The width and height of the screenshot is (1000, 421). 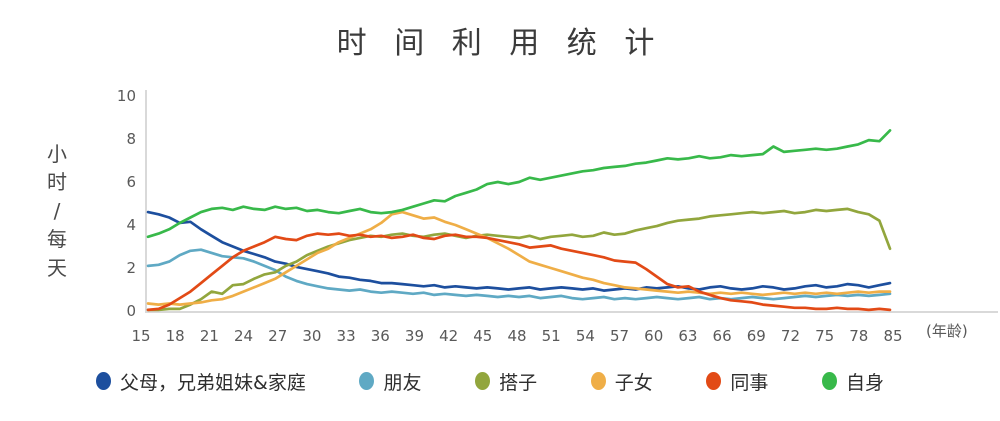 What do you see at coordinates (414, 336) in the screenshot?
I see `svg-text: 39` at bounding box center [414, 336].